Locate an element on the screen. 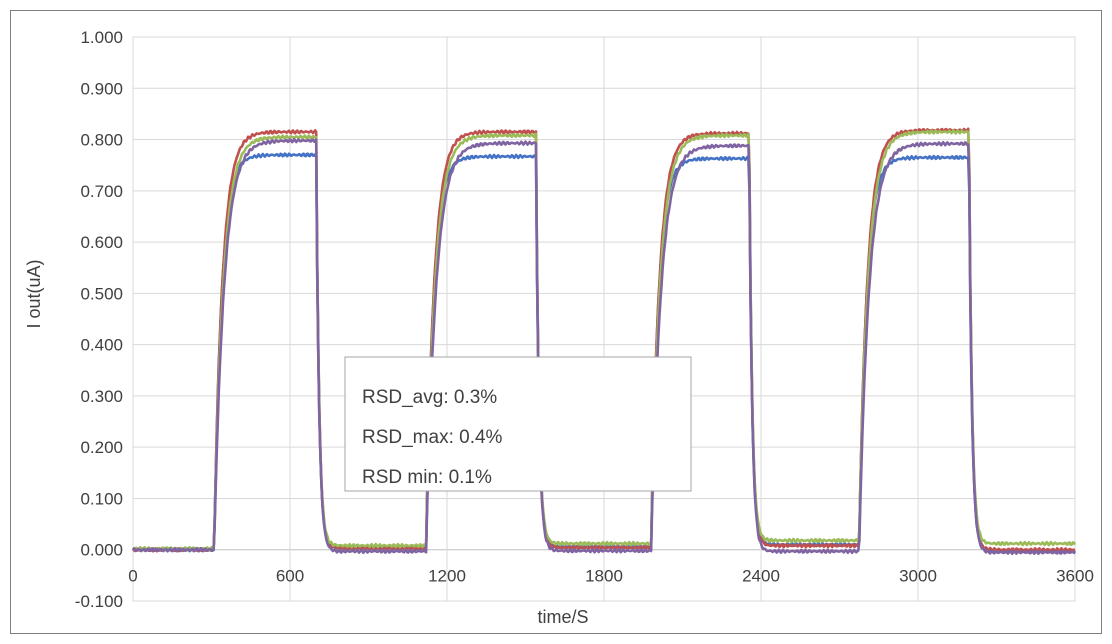  x-tick-label: 600 is located at coordinates (290, 576).